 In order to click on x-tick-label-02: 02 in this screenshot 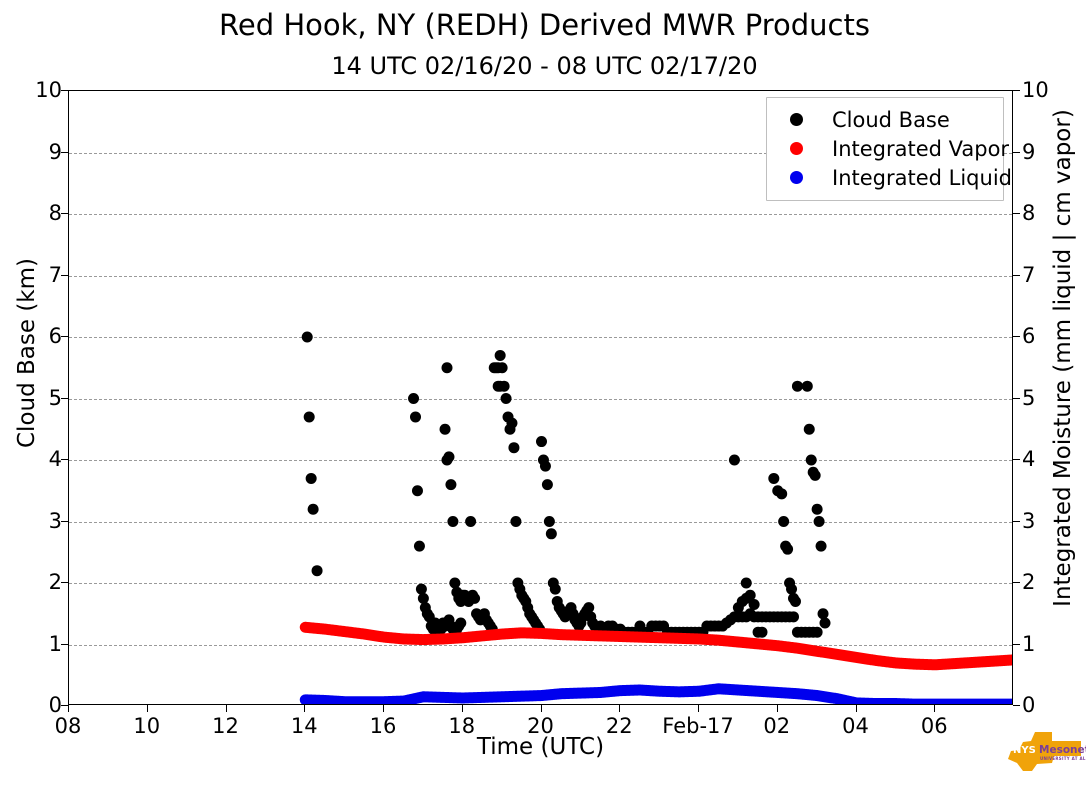, I will do `click(777, 726)`.